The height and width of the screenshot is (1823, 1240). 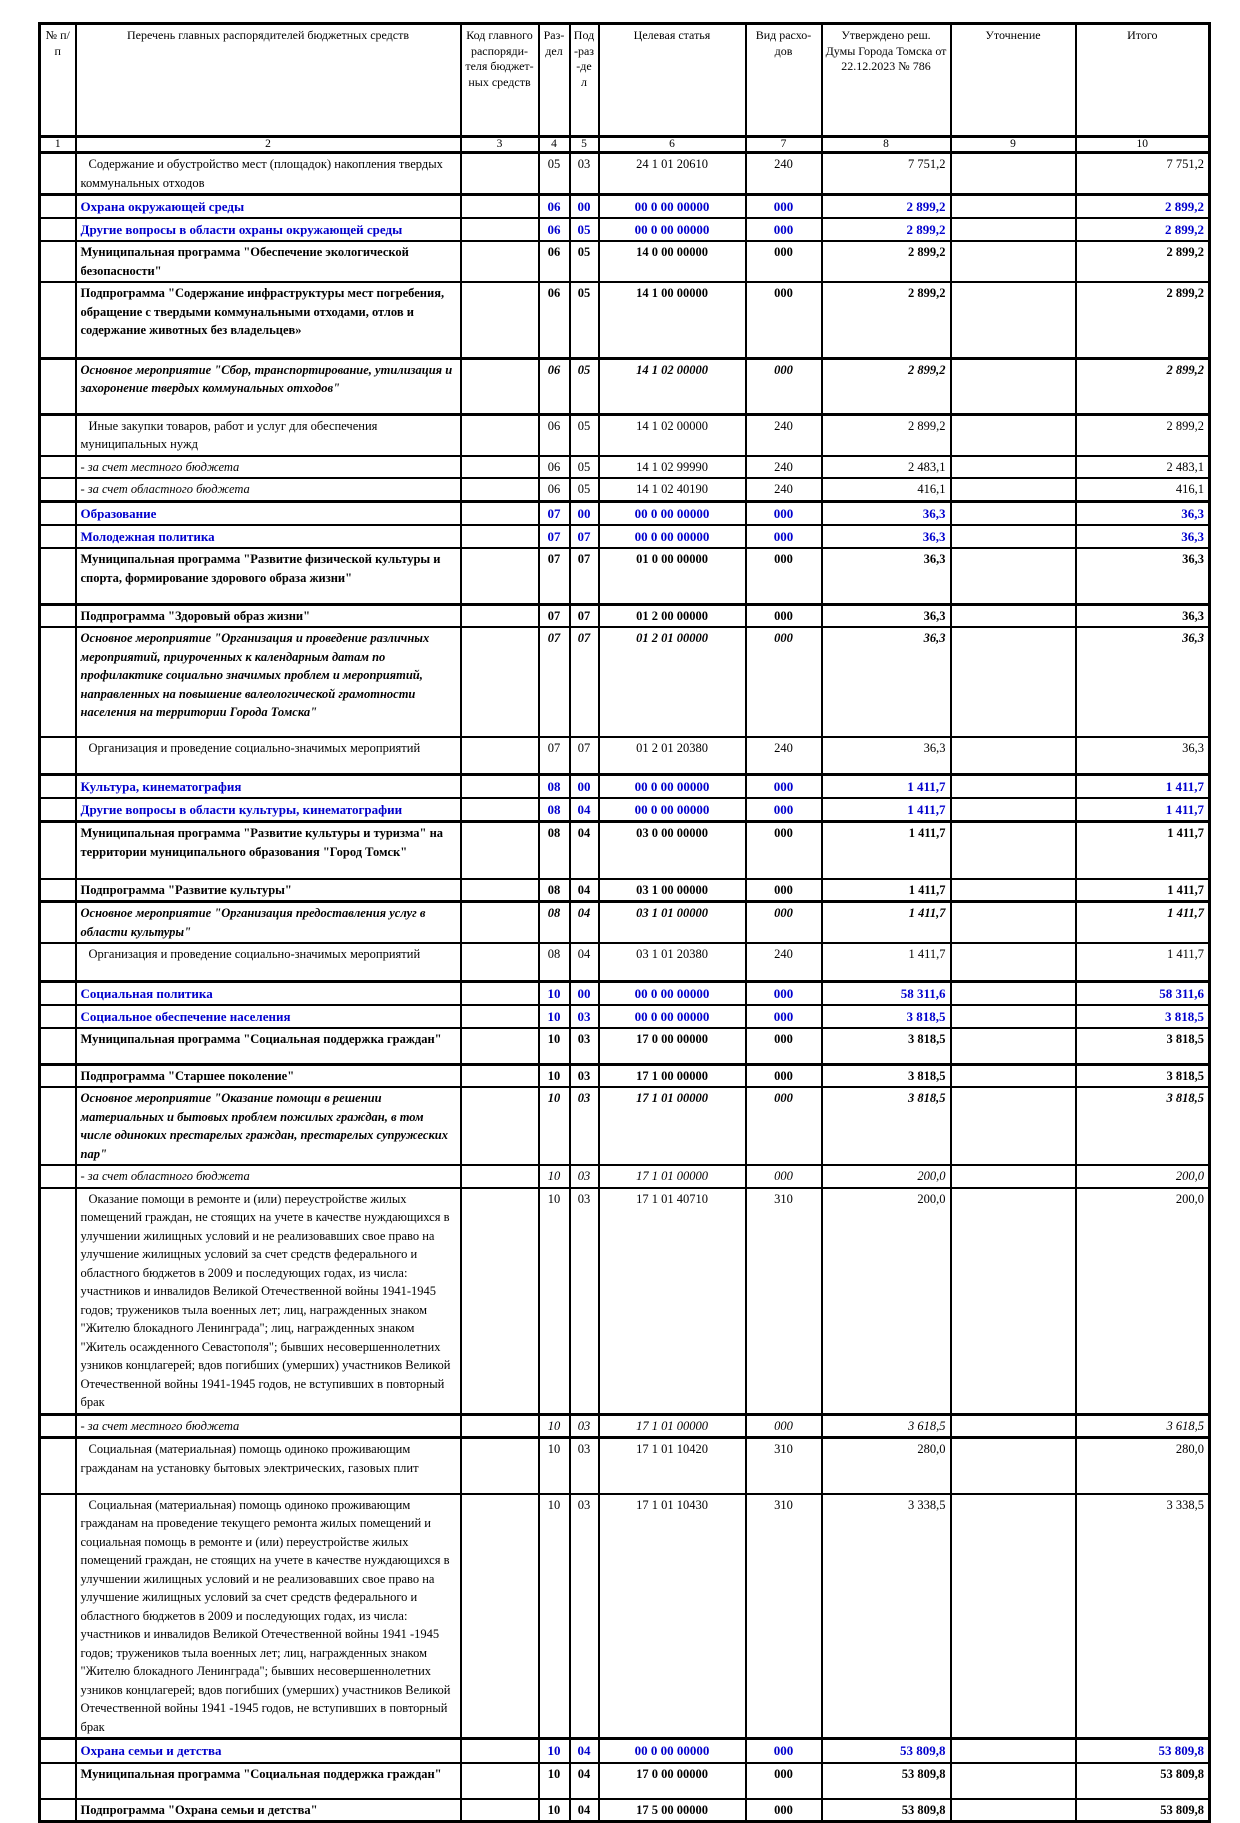 What do you see at coordinates (1142, 1075) in the screenshot?
I see `cell-total-amount: 3 818,5` at bounding box center [1142, 1075].